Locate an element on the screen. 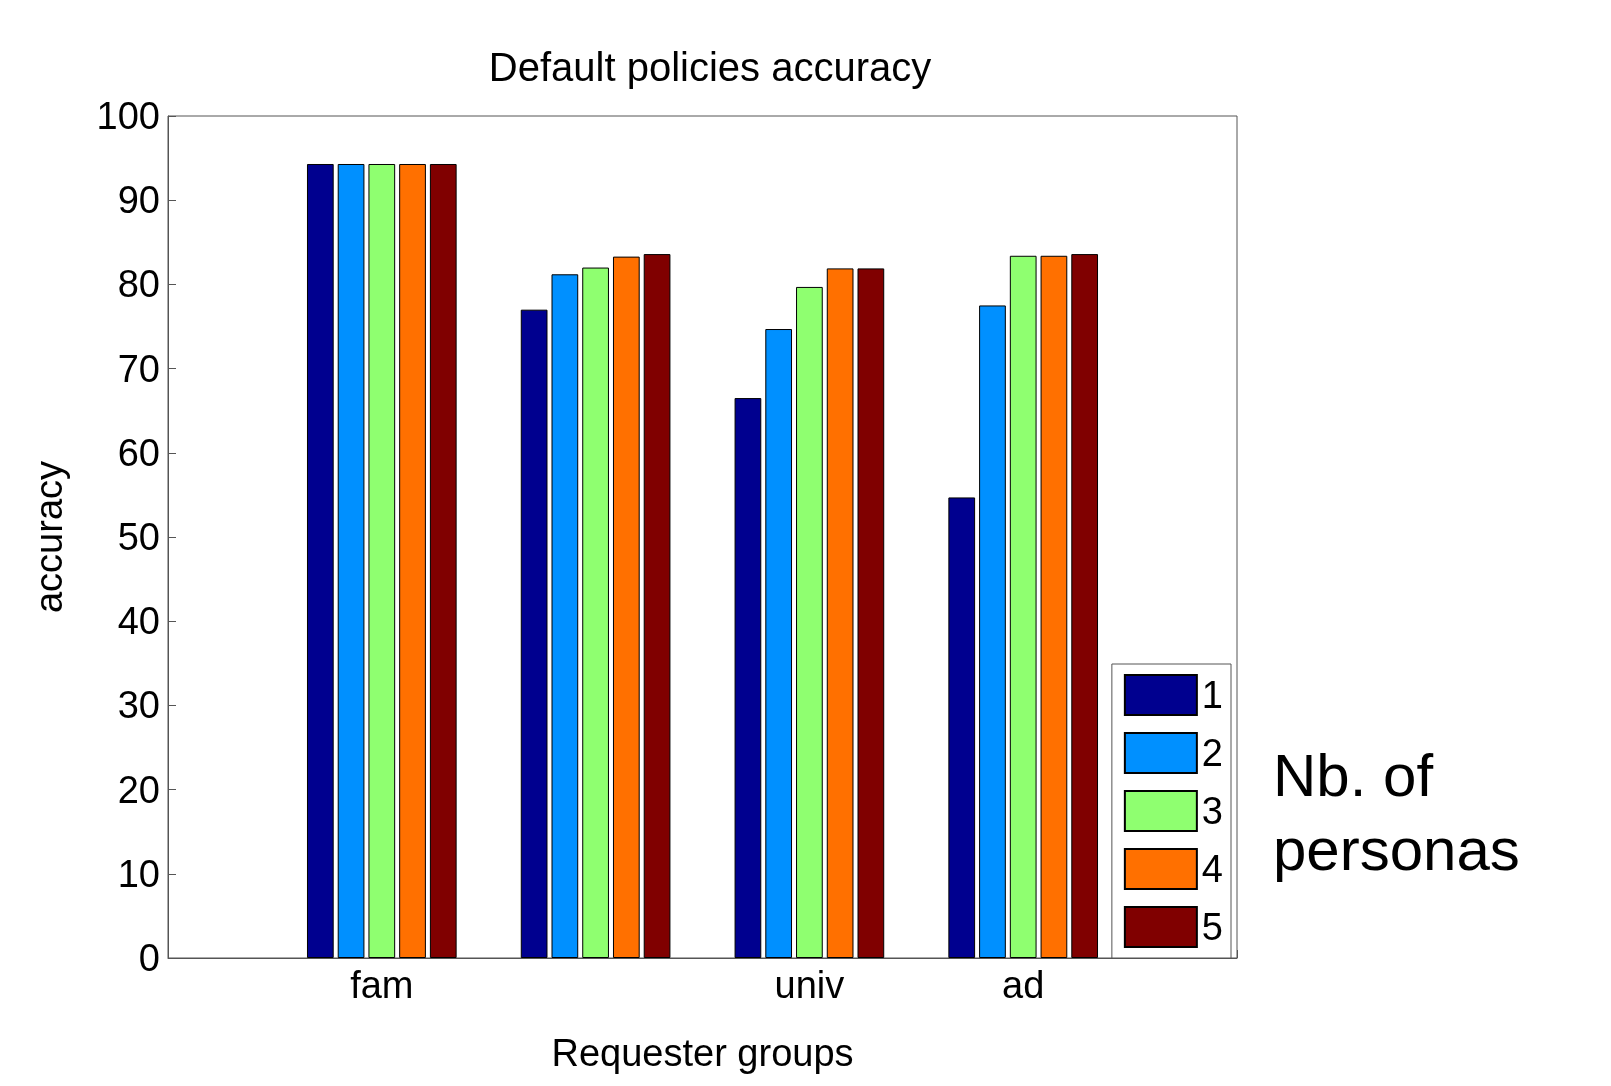  y-tick-label: 20 is located at coordinates (138, 789).